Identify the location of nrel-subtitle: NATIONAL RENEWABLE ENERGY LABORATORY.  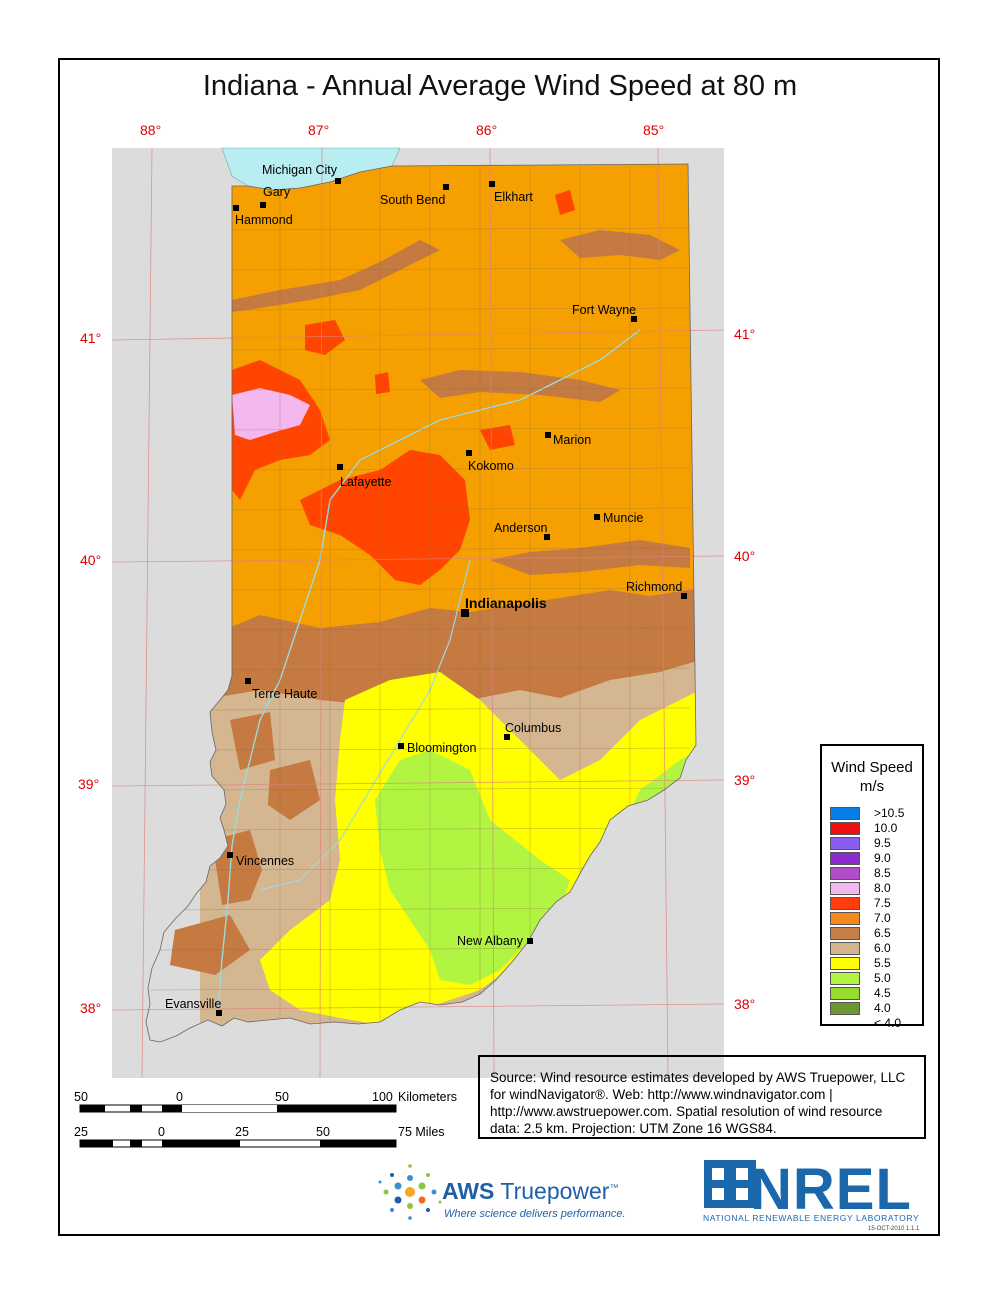
(811, 1218).